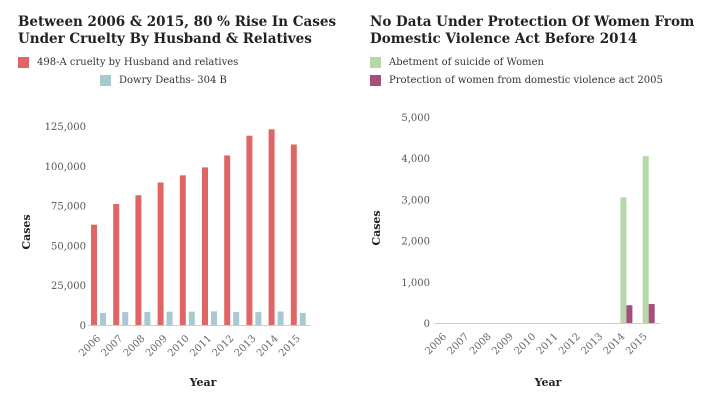  I want to click on left-legend-item-2: Dowry Deaths- 304 B, so click(265, 80).